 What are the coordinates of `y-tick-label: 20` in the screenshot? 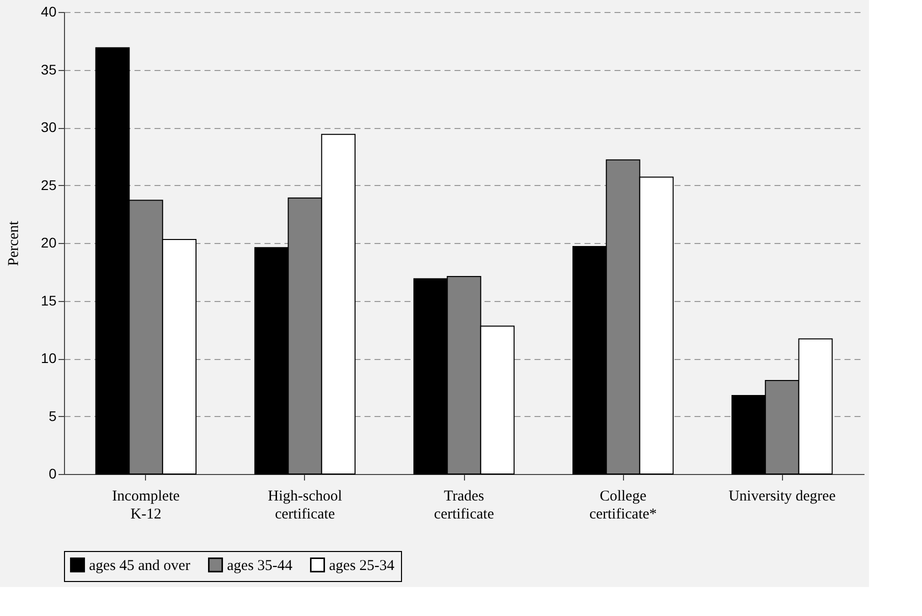 It's located at (48, 242).